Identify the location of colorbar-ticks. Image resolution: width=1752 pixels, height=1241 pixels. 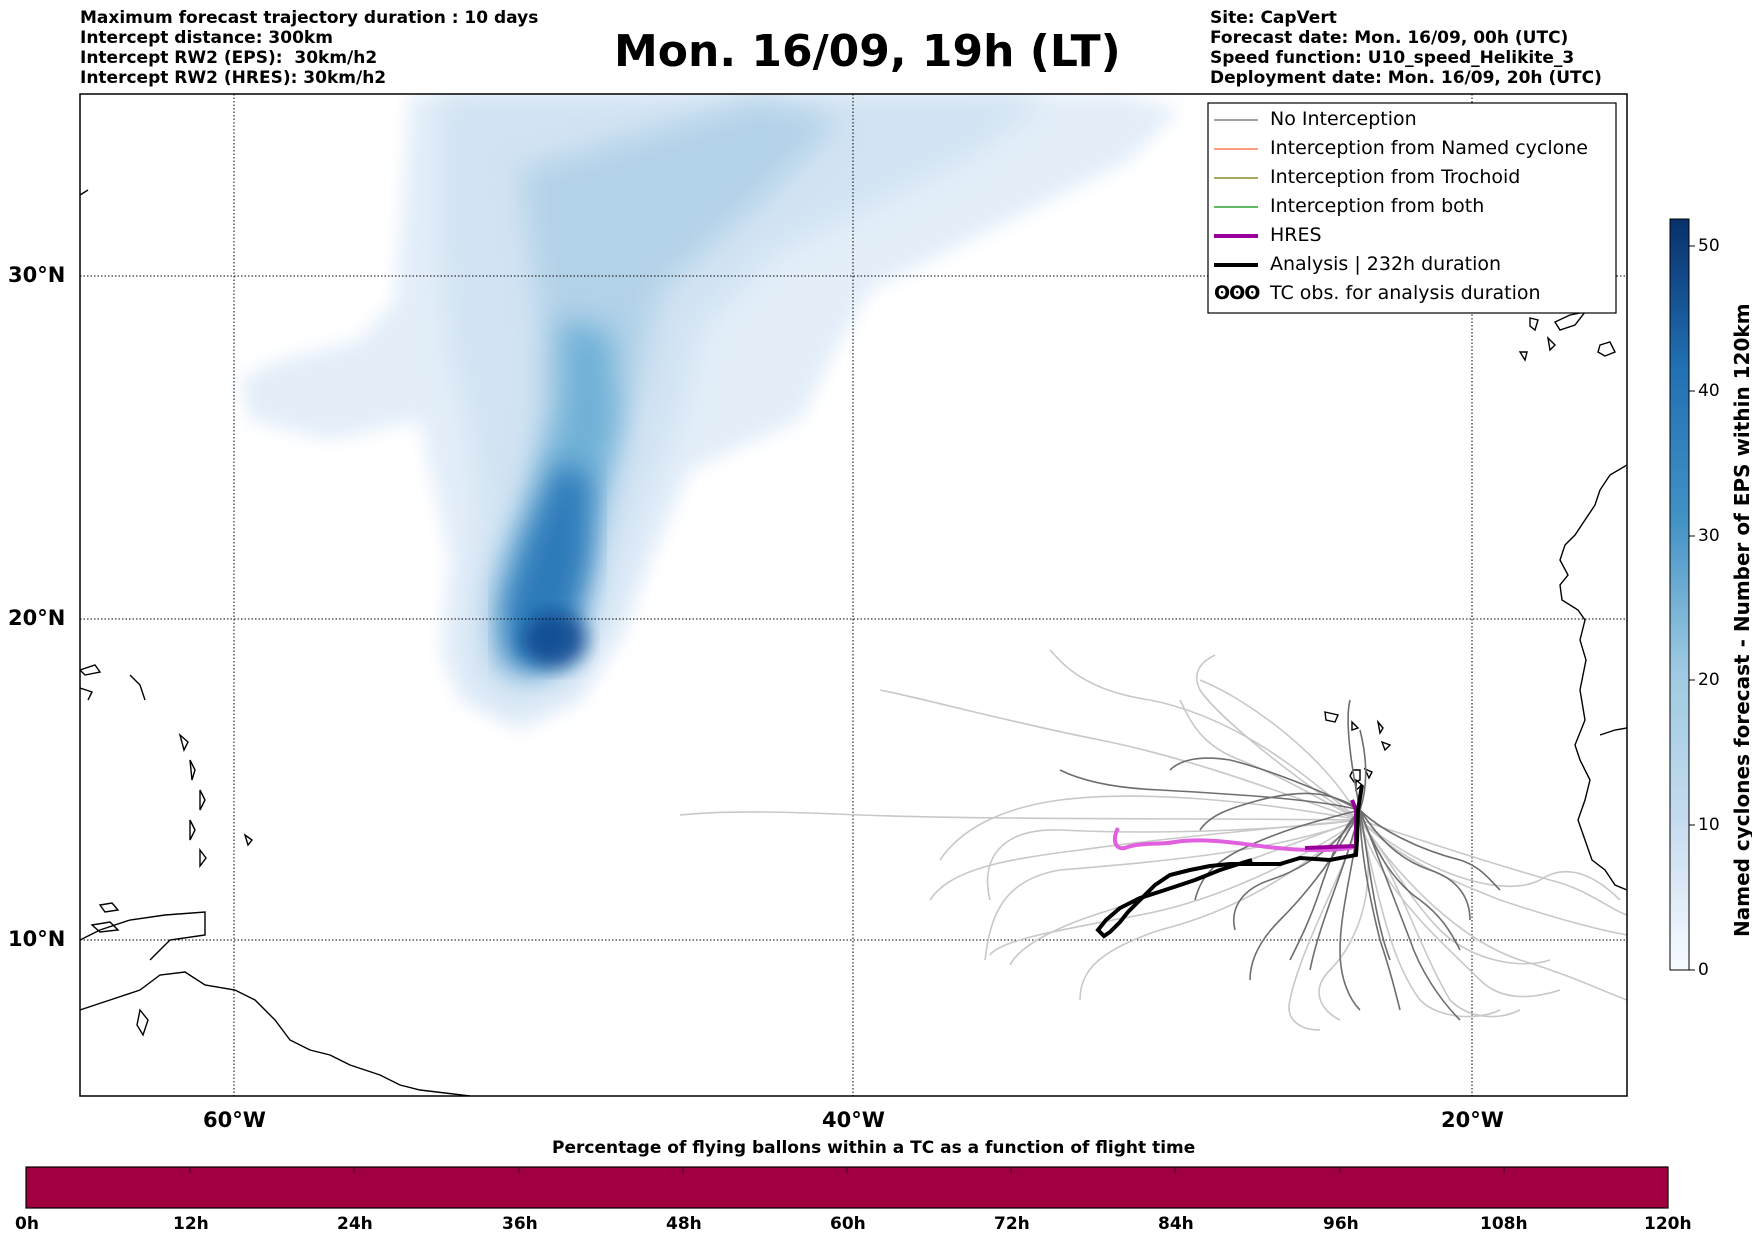
(1692, 608).